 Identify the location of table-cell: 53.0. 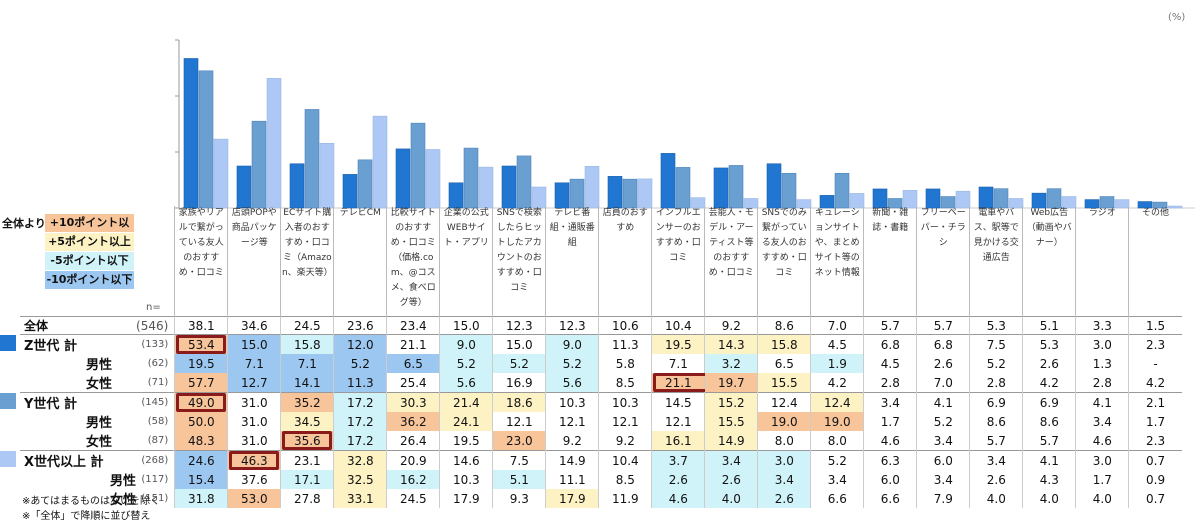
(254, 498).